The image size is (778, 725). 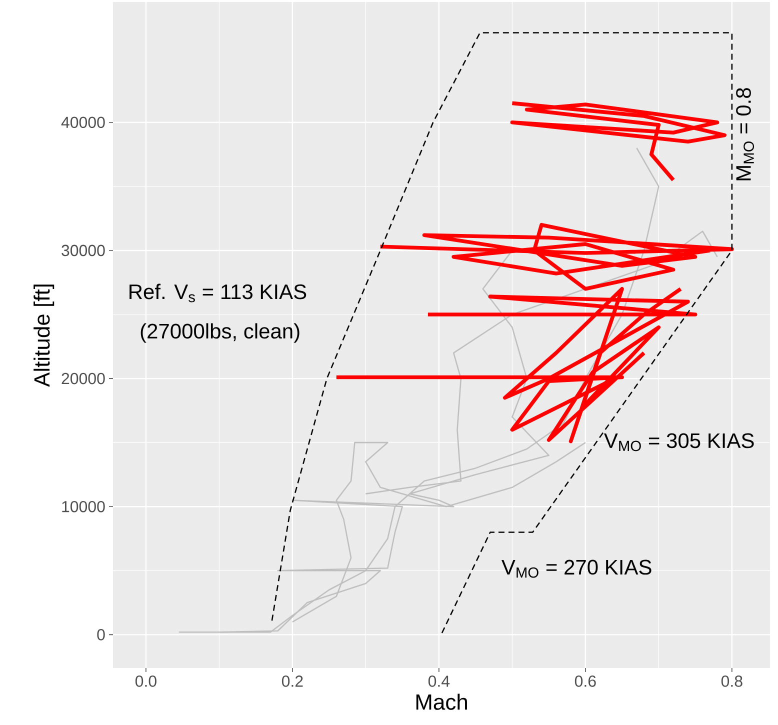 What do you see at coordinates (439, 681) in the screenshot?
I see `x-tick-label: 0.4` at bounding box center [439, 681].